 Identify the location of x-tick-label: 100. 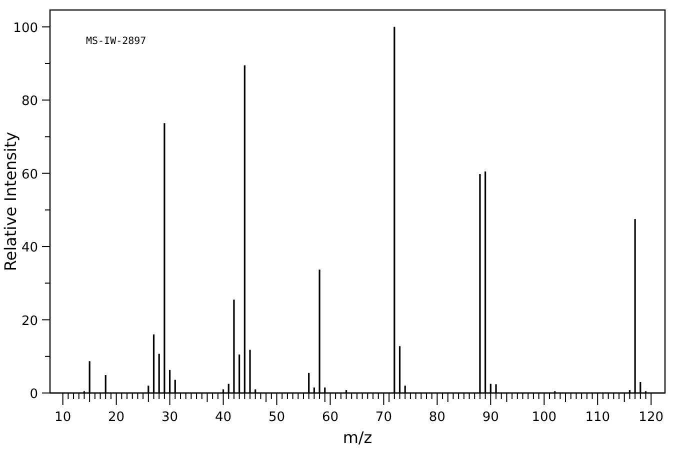
(544, 417).